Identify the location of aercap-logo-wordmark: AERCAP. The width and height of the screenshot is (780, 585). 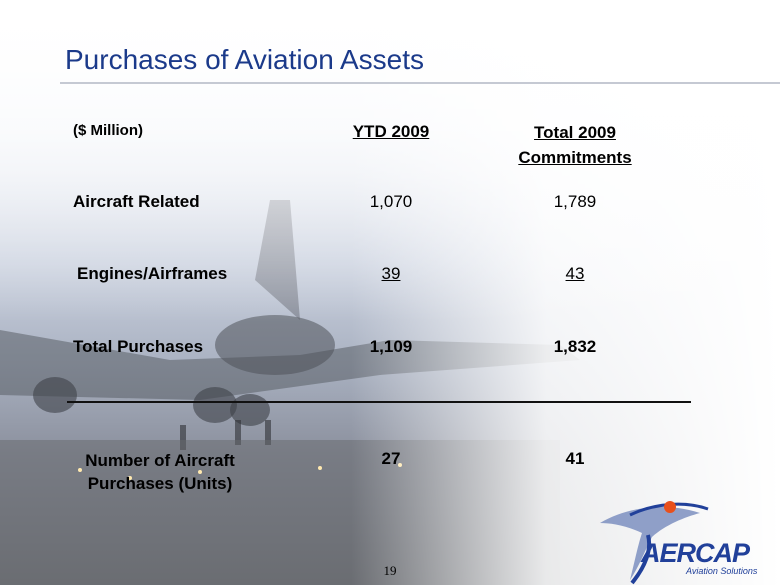
(695, 553).